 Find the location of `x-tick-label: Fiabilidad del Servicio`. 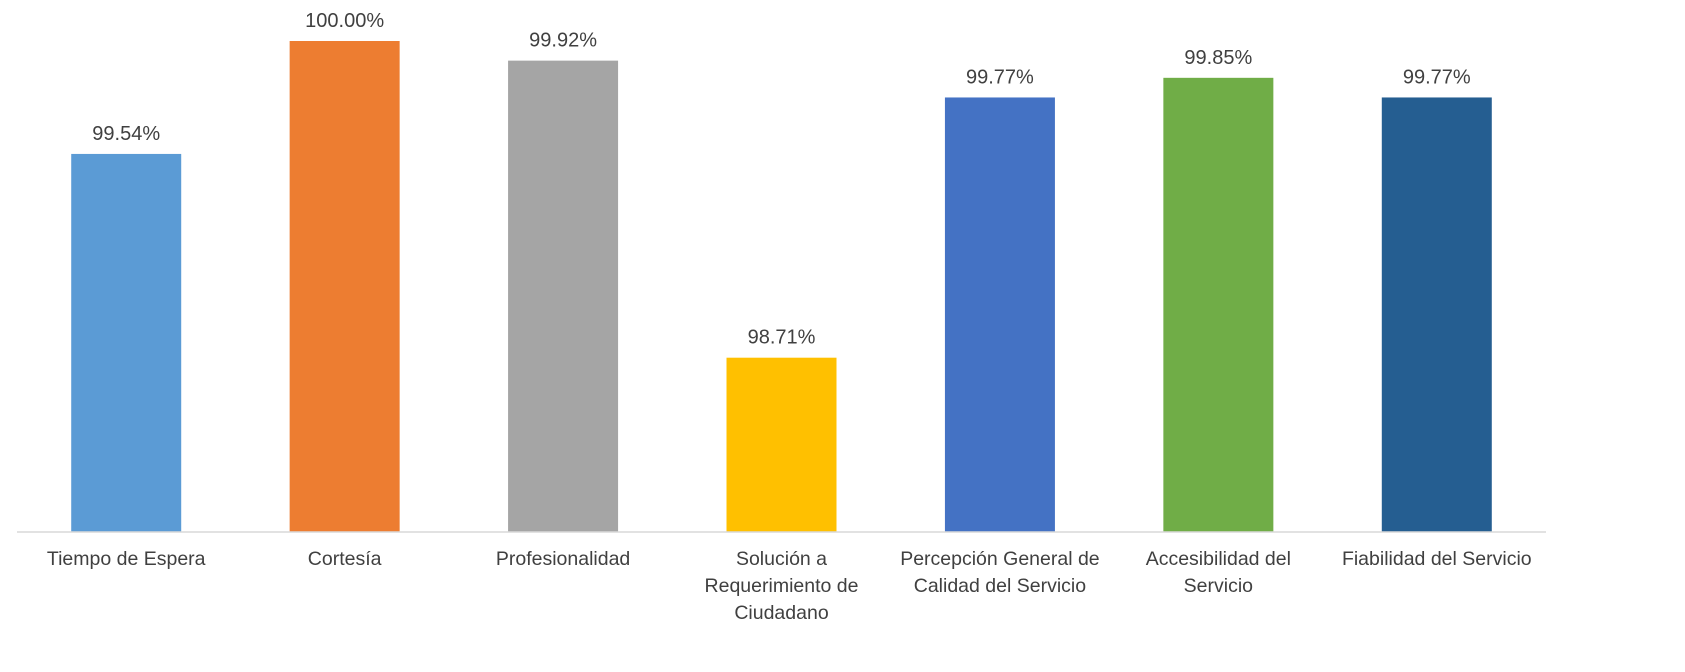

x-tick-label: Fiabilidad del Servicio is located at coordinates (1436, 559).